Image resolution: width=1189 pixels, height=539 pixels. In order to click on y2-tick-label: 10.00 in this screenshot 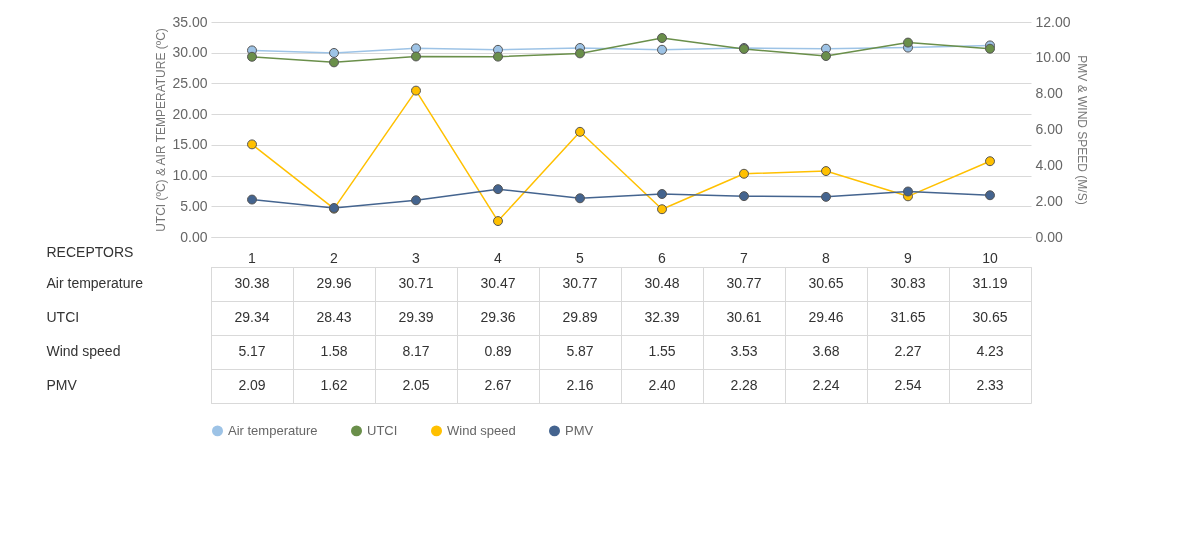, I will do `click(1053, 57)`.